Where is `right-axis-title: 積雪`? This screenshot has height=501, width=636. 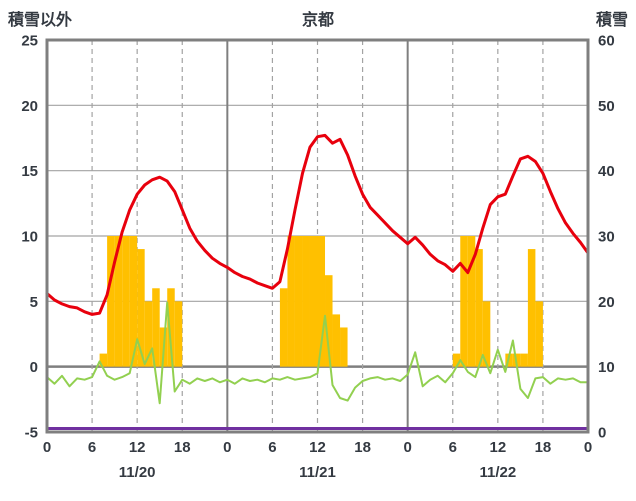 right-axis-title: 積雪 is located at coordinates (611, 20).